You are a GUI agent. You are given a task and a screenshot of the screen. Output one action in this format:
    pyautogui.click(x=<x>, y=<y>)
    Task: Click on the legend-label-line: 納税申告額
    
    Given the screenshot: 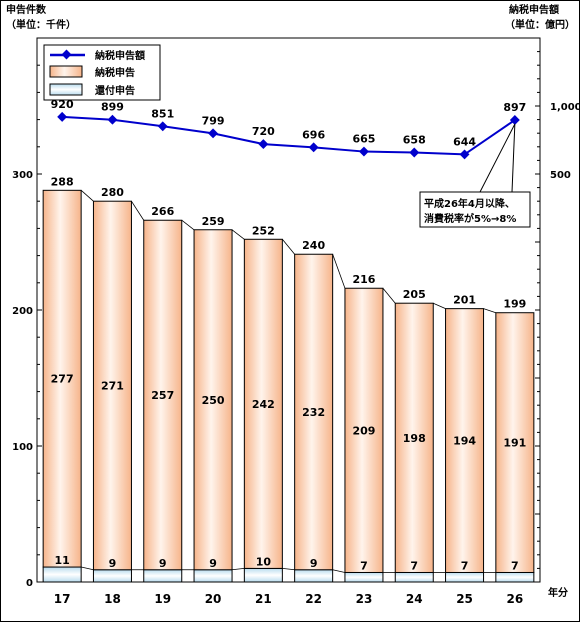 What is the action you would take?
    pyautogui.click(x=120, y=55)
    